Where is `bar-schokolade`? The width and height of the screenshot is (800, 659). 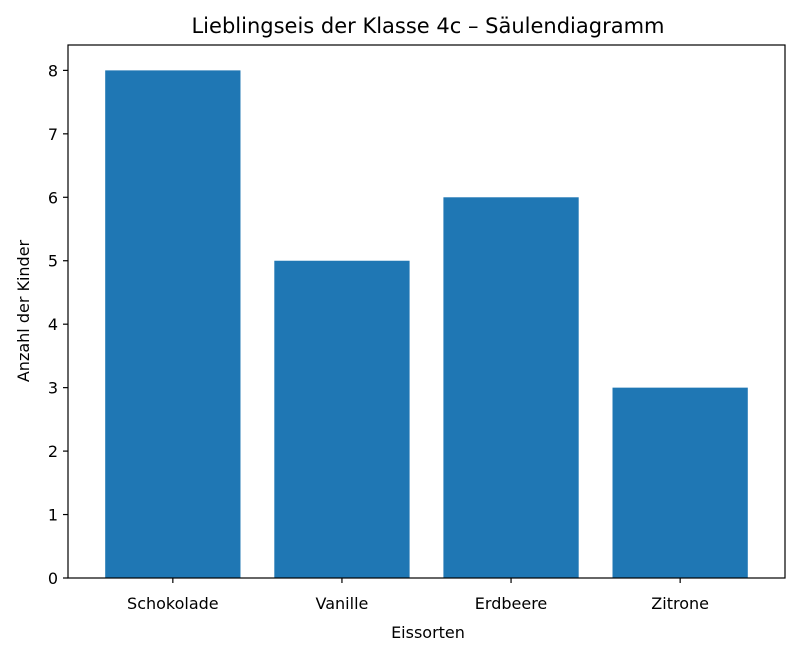 bar-schokolade is located at coordinates (173, 324).